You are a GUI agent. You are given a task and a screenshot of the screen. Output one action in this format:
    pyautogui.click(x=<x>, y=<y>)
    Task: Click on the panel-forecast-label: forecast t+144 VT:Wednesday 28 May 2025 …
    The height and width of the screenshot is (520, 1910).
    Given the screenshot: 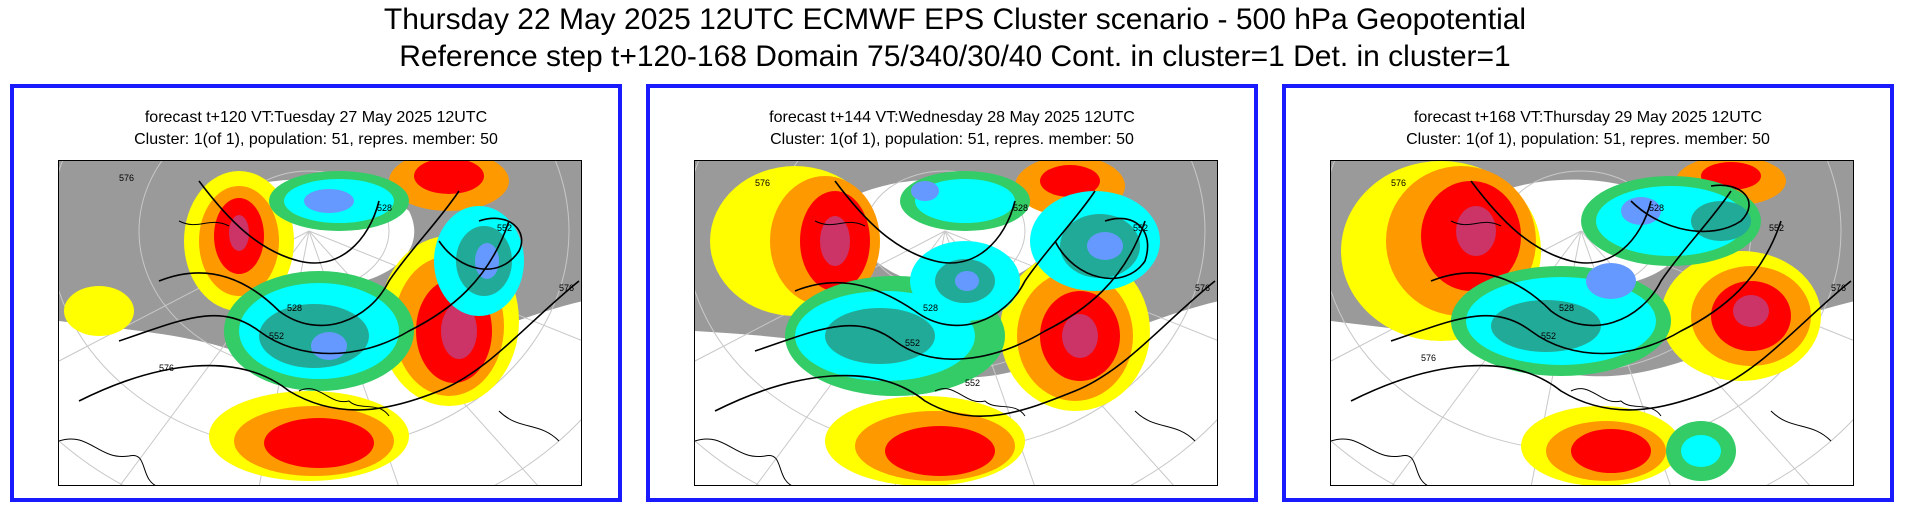 What is the action you would take?
    pyautogui.click(x=952, y=117)
    